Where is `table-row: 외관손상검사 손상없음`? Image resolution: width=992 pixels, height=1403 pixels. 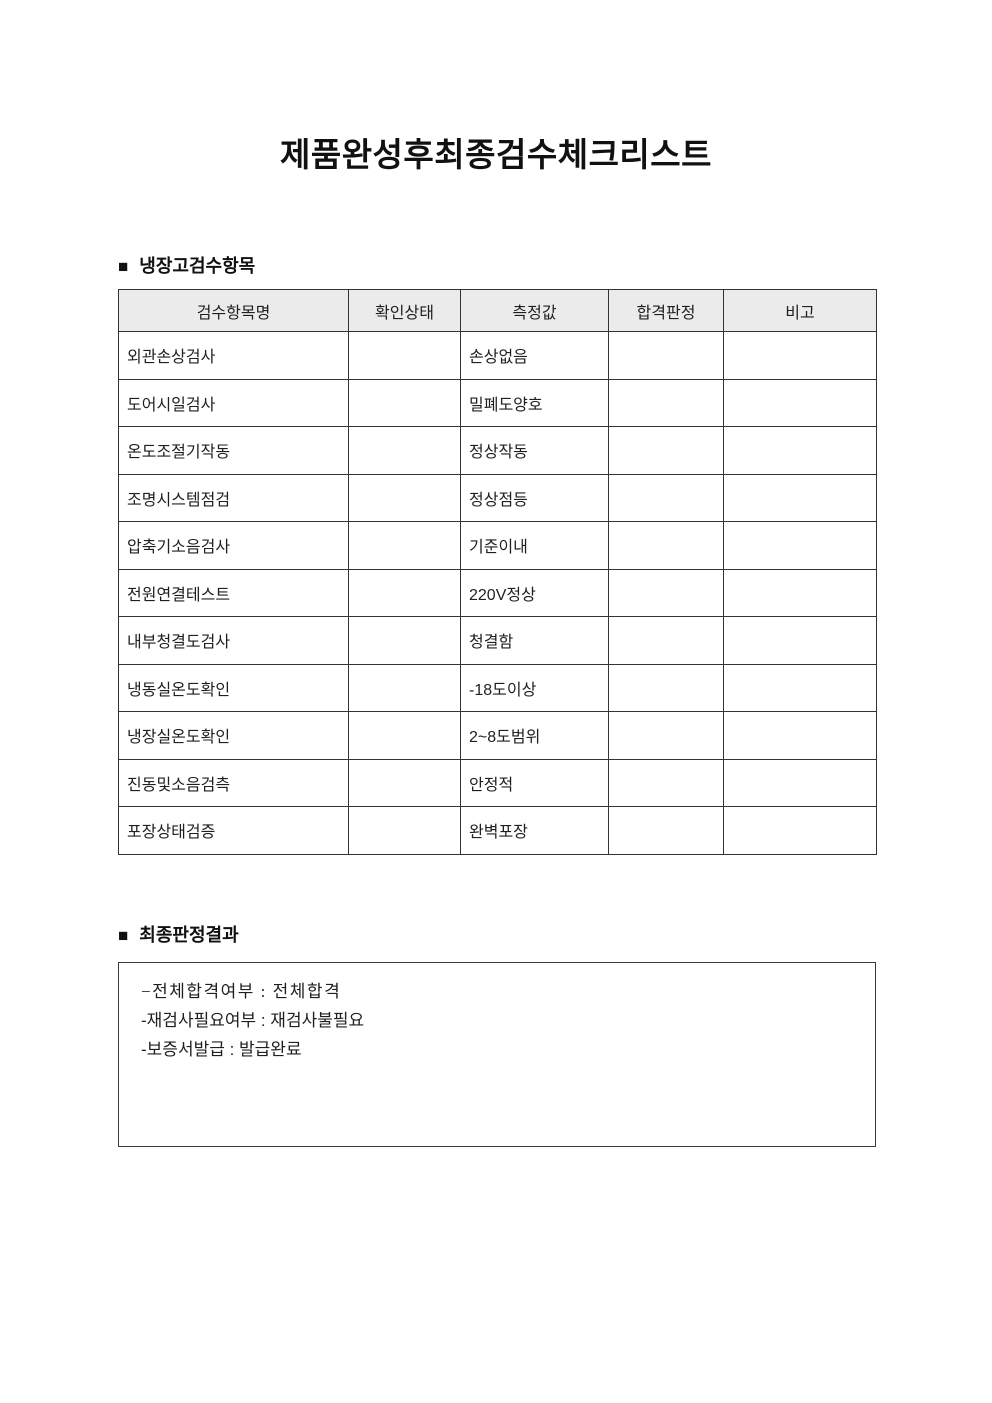
table-row: 외관손상검사 손상없음 is located at coordinates (497, 355).